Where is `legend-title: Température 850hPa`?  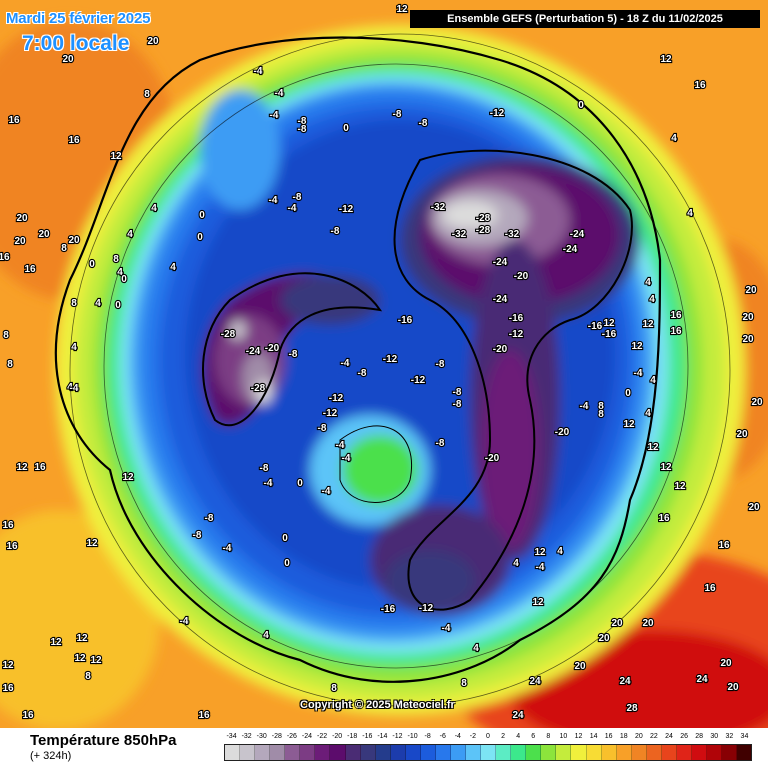 legend-title: Température 850hPa is located at coordinates (103, 740).